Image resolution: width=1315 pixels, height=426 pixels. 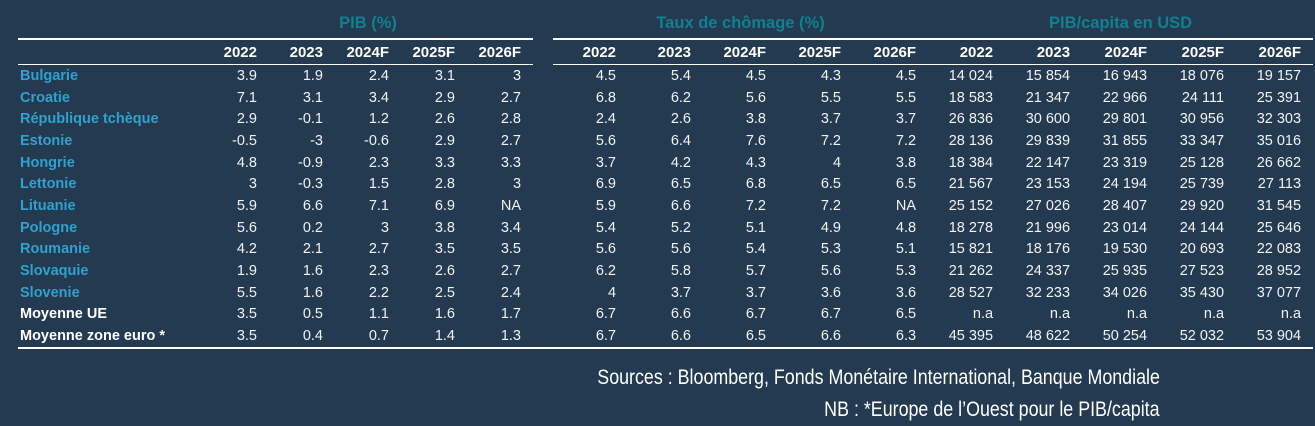 I want to click on pib-value: 5.5, so click(x=246, y=292).